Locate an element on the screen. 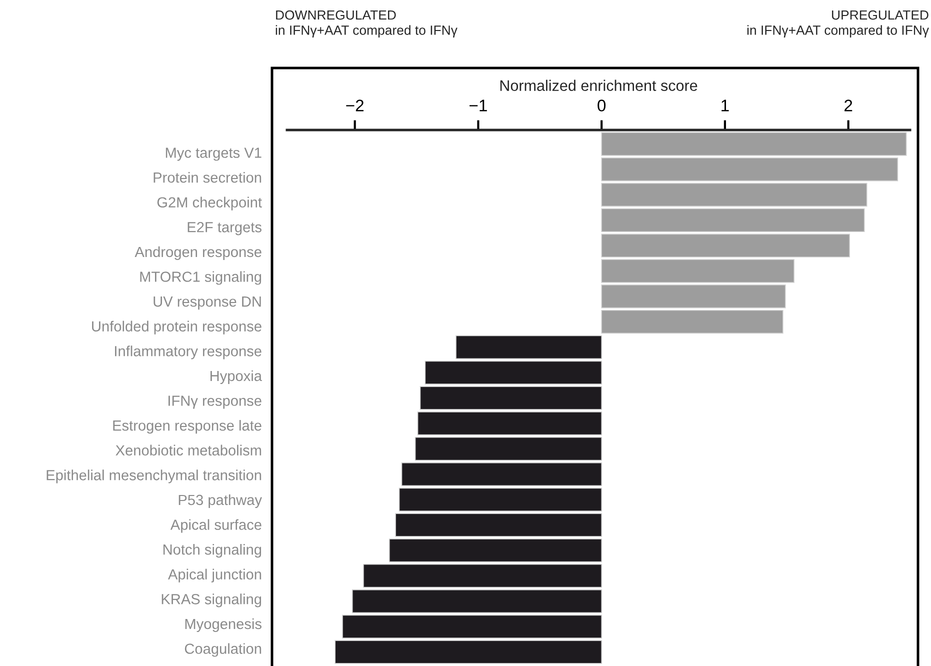 The height and width of the screenshot is (666, 931). y-tick-label: Unfolded protein response is located at coordinates (177, 327).